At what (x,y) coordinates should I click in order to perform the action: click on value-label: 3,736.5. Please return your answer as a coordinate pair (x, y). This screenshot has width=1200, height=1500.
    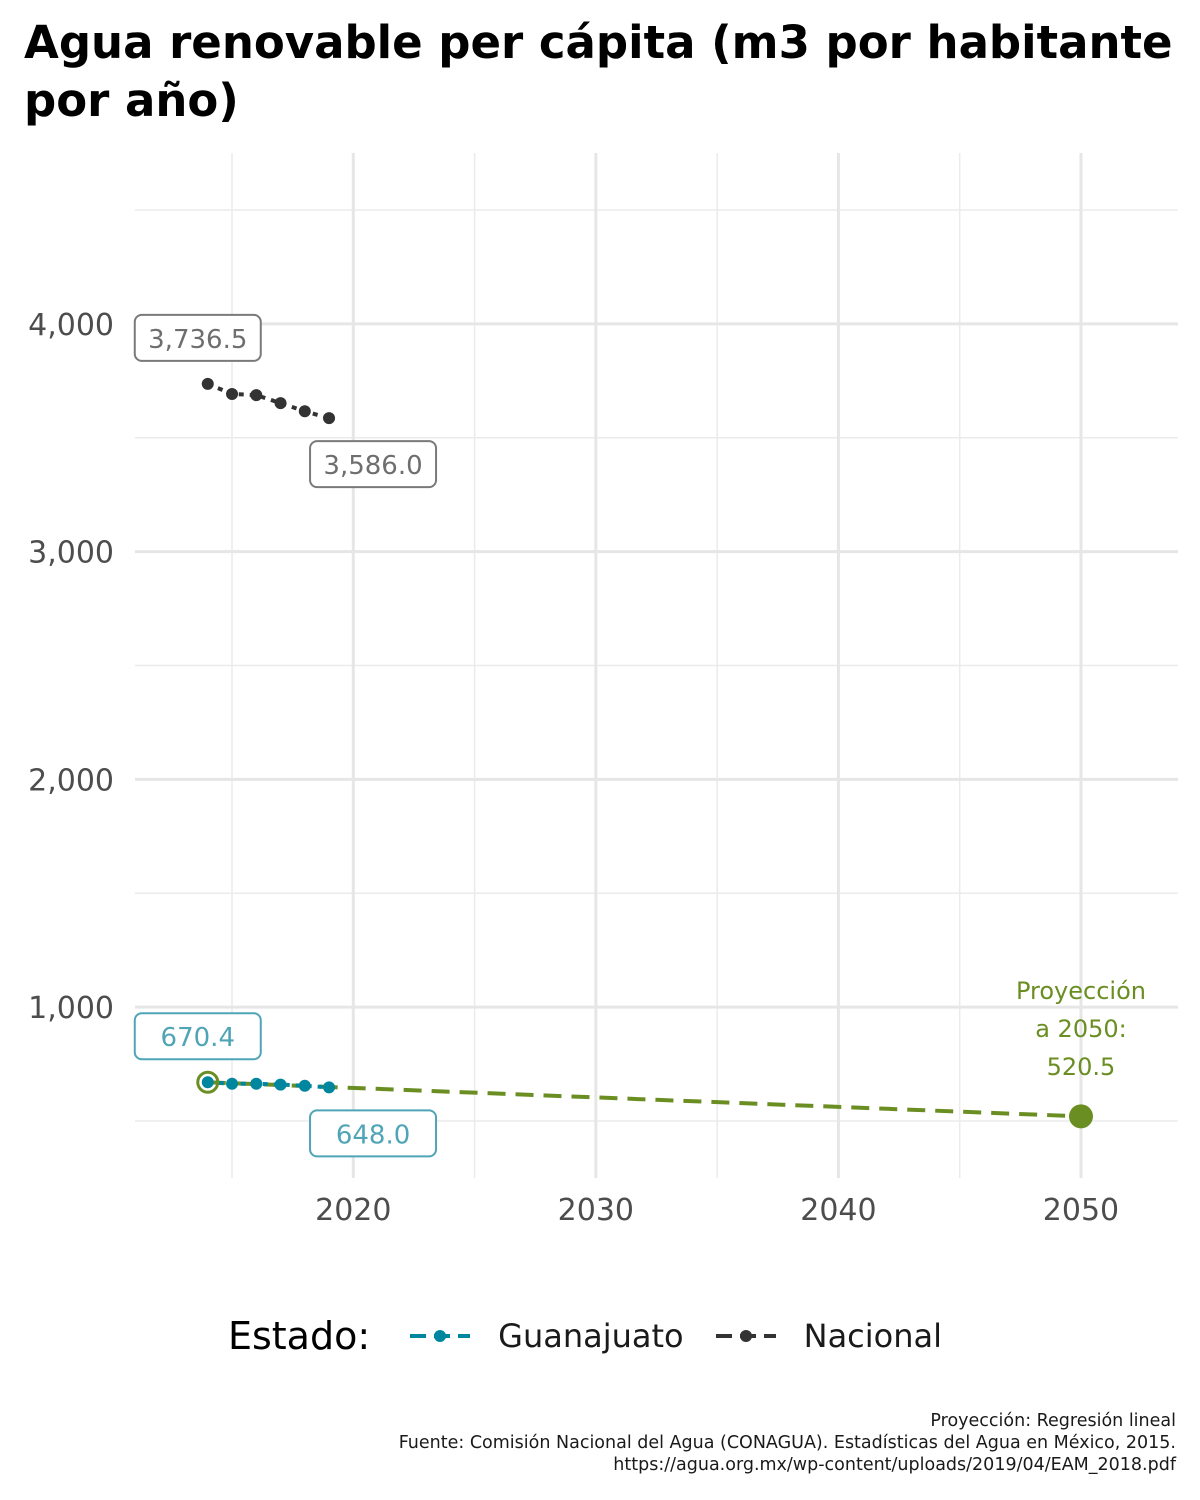
    Looking at the image, I should click on (197, 340).